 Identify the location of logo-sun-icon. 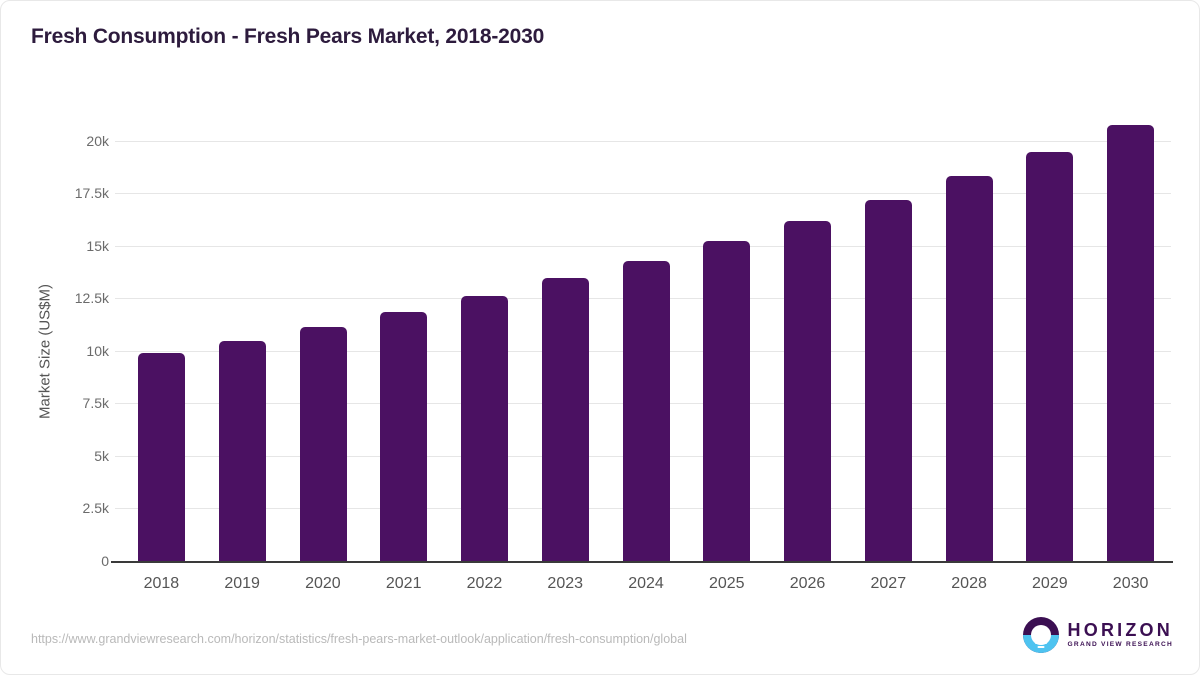
(1040, 635).